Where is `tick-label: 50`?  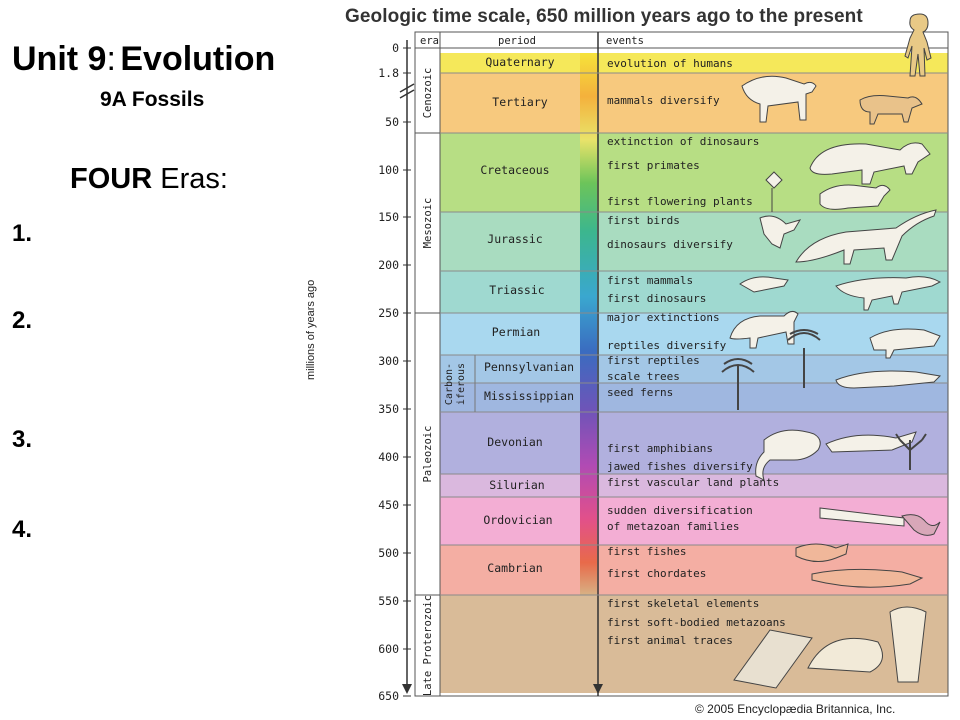 tick-label: 50 is located at coordinates (392, 122).